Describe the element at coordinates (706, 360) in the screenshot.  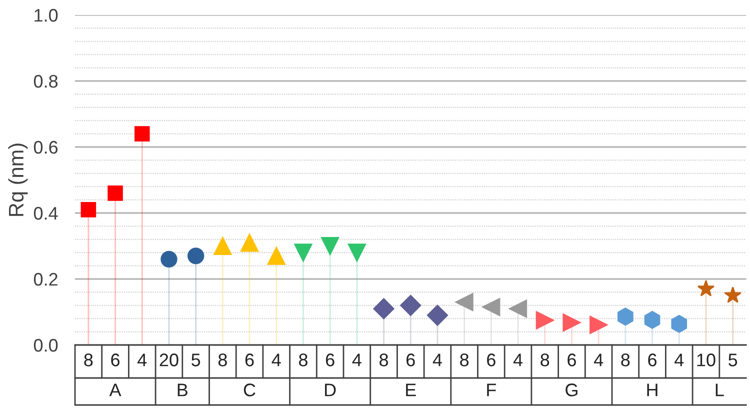
I see `x-tick-label: 10` at that location.